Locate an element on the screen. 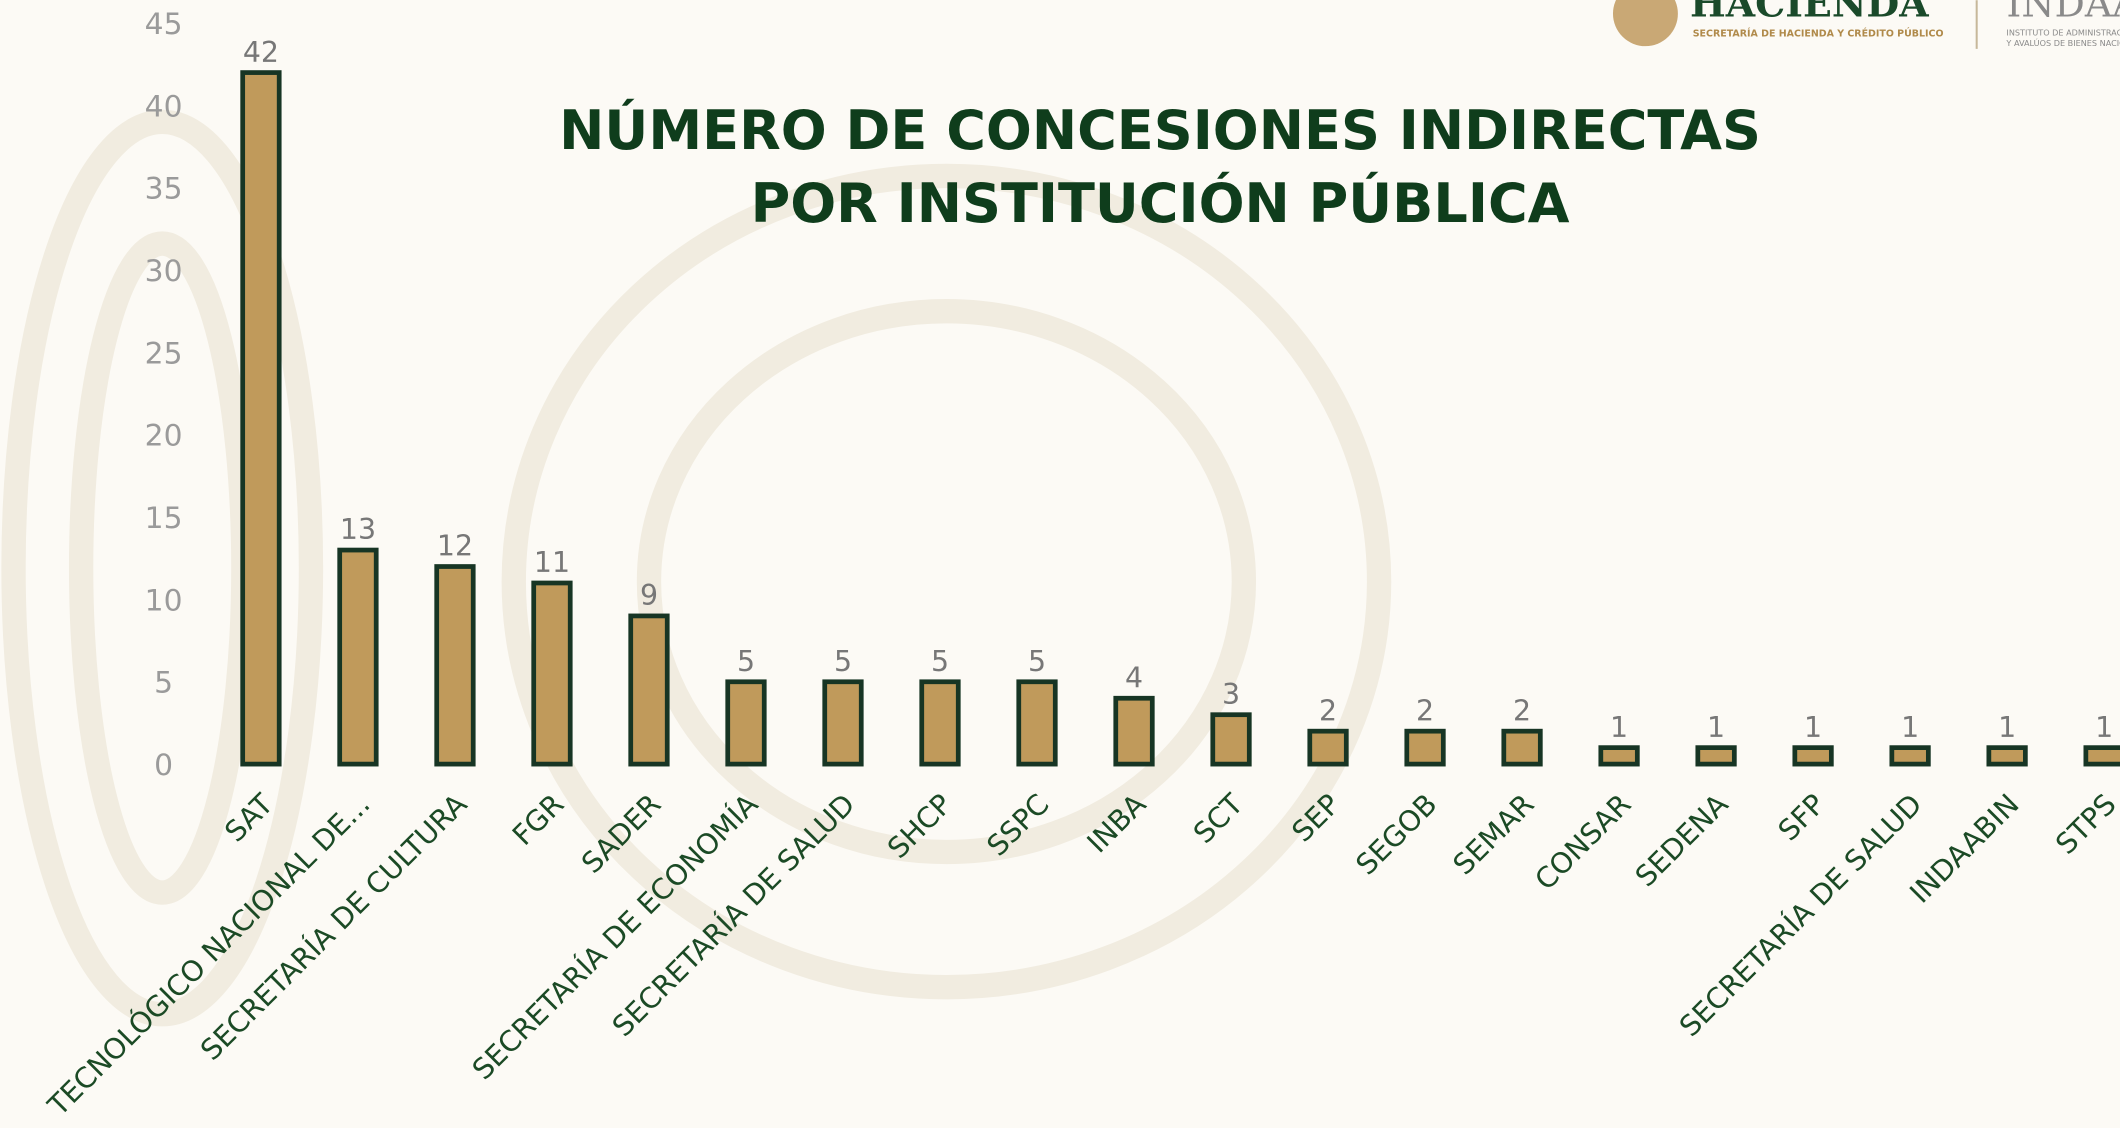  y-tick-label: 35 is located at coordinates (164, 189).